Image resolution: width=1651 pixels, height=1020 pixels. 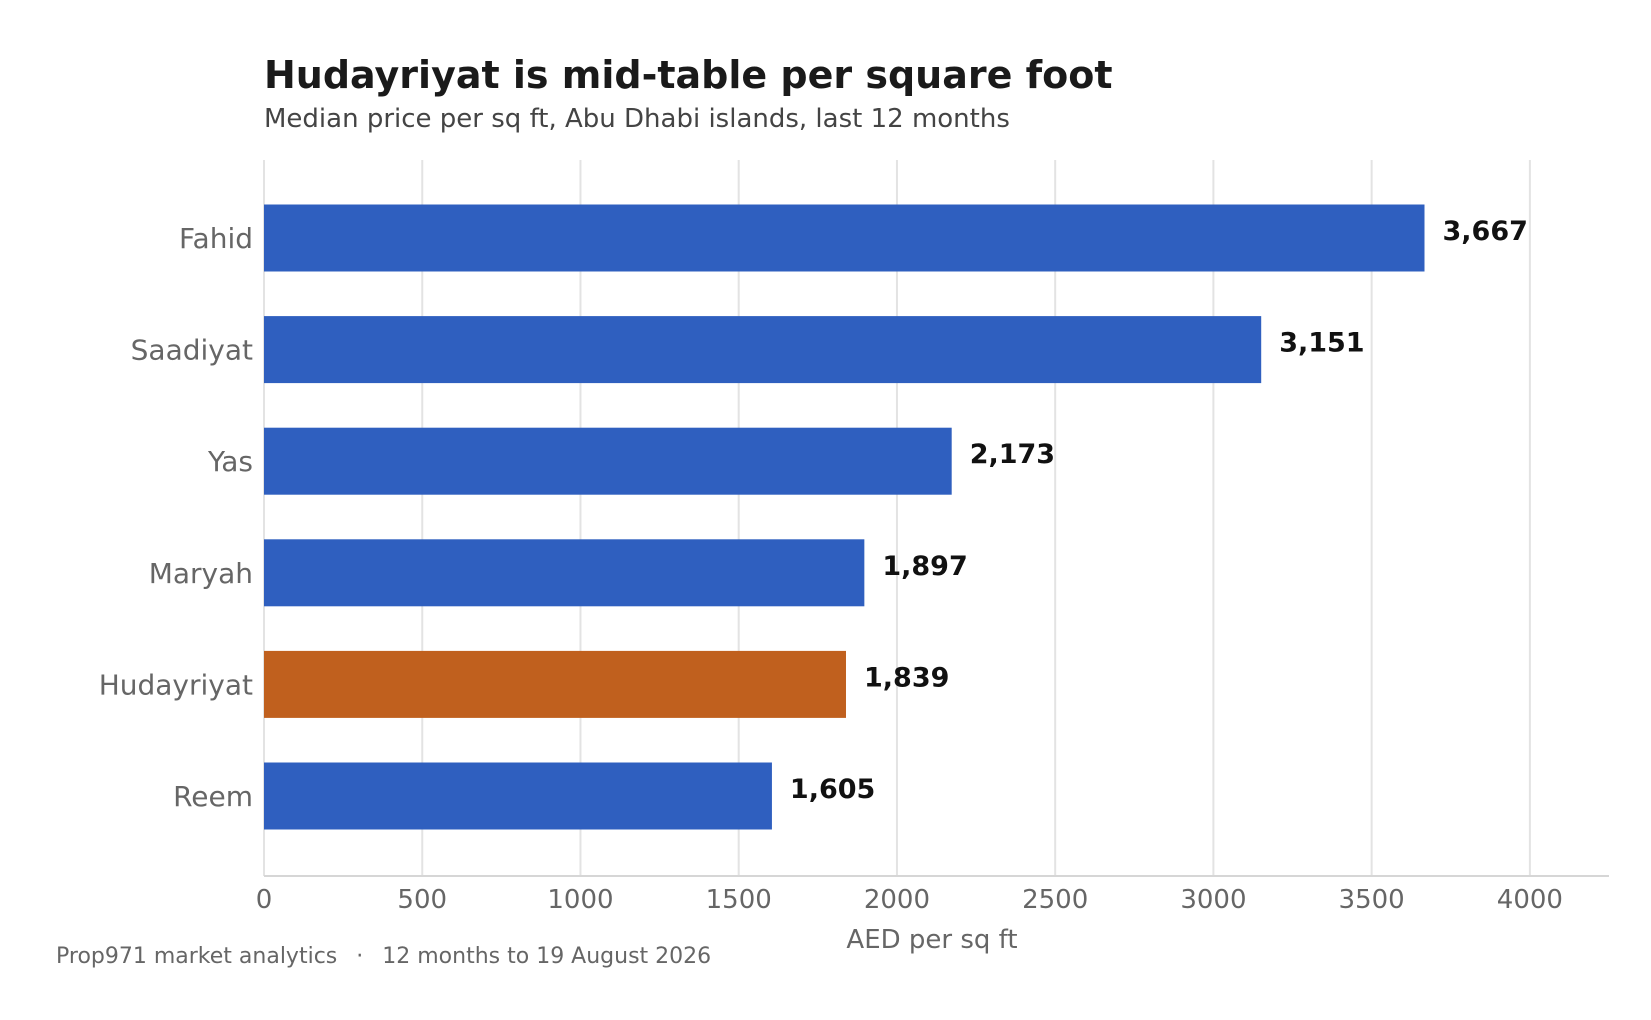 What do you see at coordinates (580, 900) in the screenshot?
I see `x-tick-label: 1000` at bounding box center [580, 900].